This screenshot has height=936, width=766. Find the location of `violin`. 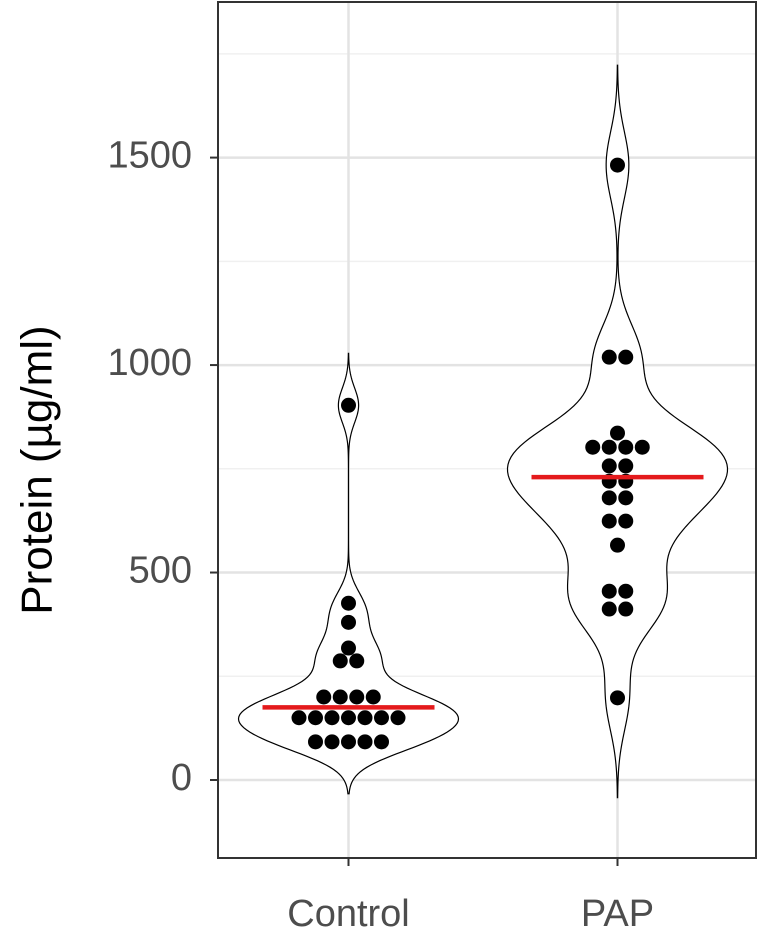

violin is located at coordinates (348, 573).